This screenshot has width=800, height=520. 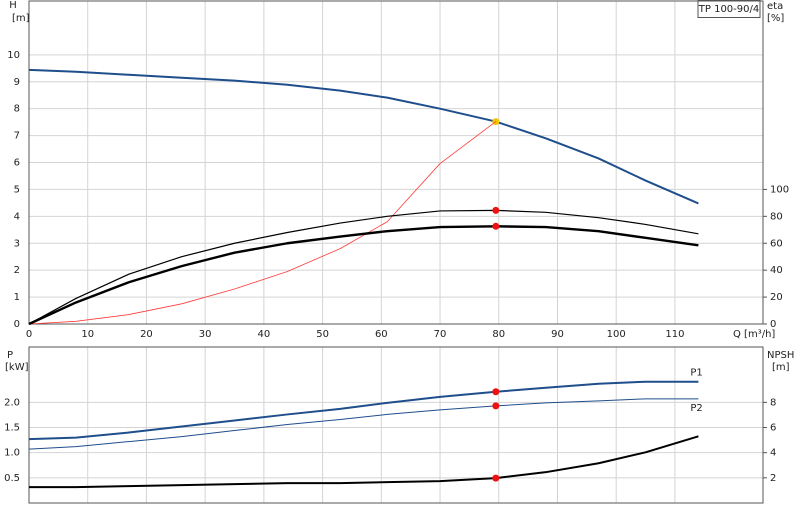 I want to click on x-tick-label: 30, so click(x=205, y=334).